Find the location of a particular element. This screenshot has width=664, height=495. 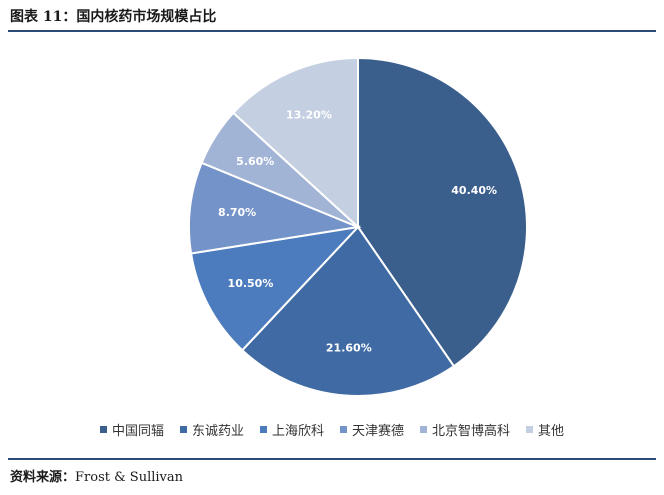

legend-label: 其他 is located at coordinates (551, 431).